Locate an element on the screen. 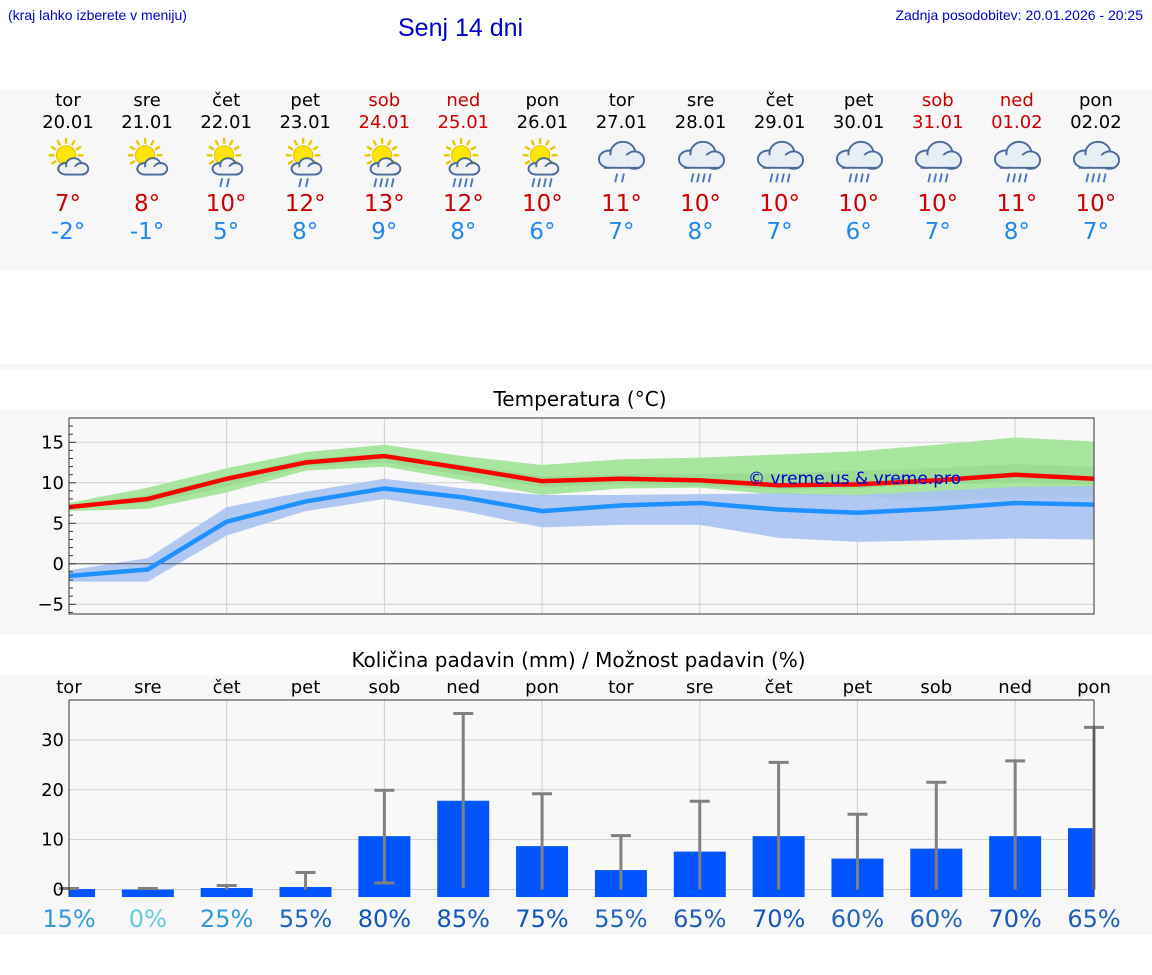 The height and width of the screenshot is (975, 1152). day-column: čet 22.01 10° 5° is located at coordinates (226, 168).